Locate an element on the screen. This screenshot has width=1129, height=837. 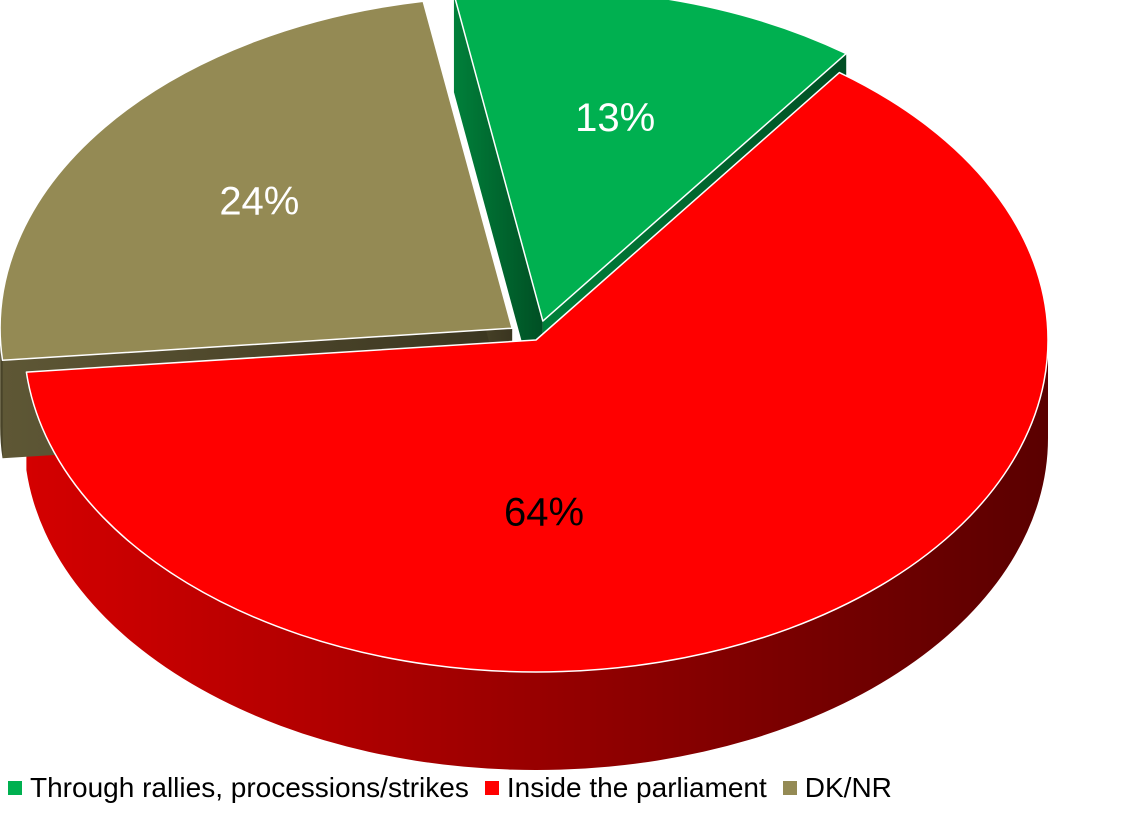
slice-rallies-top is located at coordinates (650, 161).